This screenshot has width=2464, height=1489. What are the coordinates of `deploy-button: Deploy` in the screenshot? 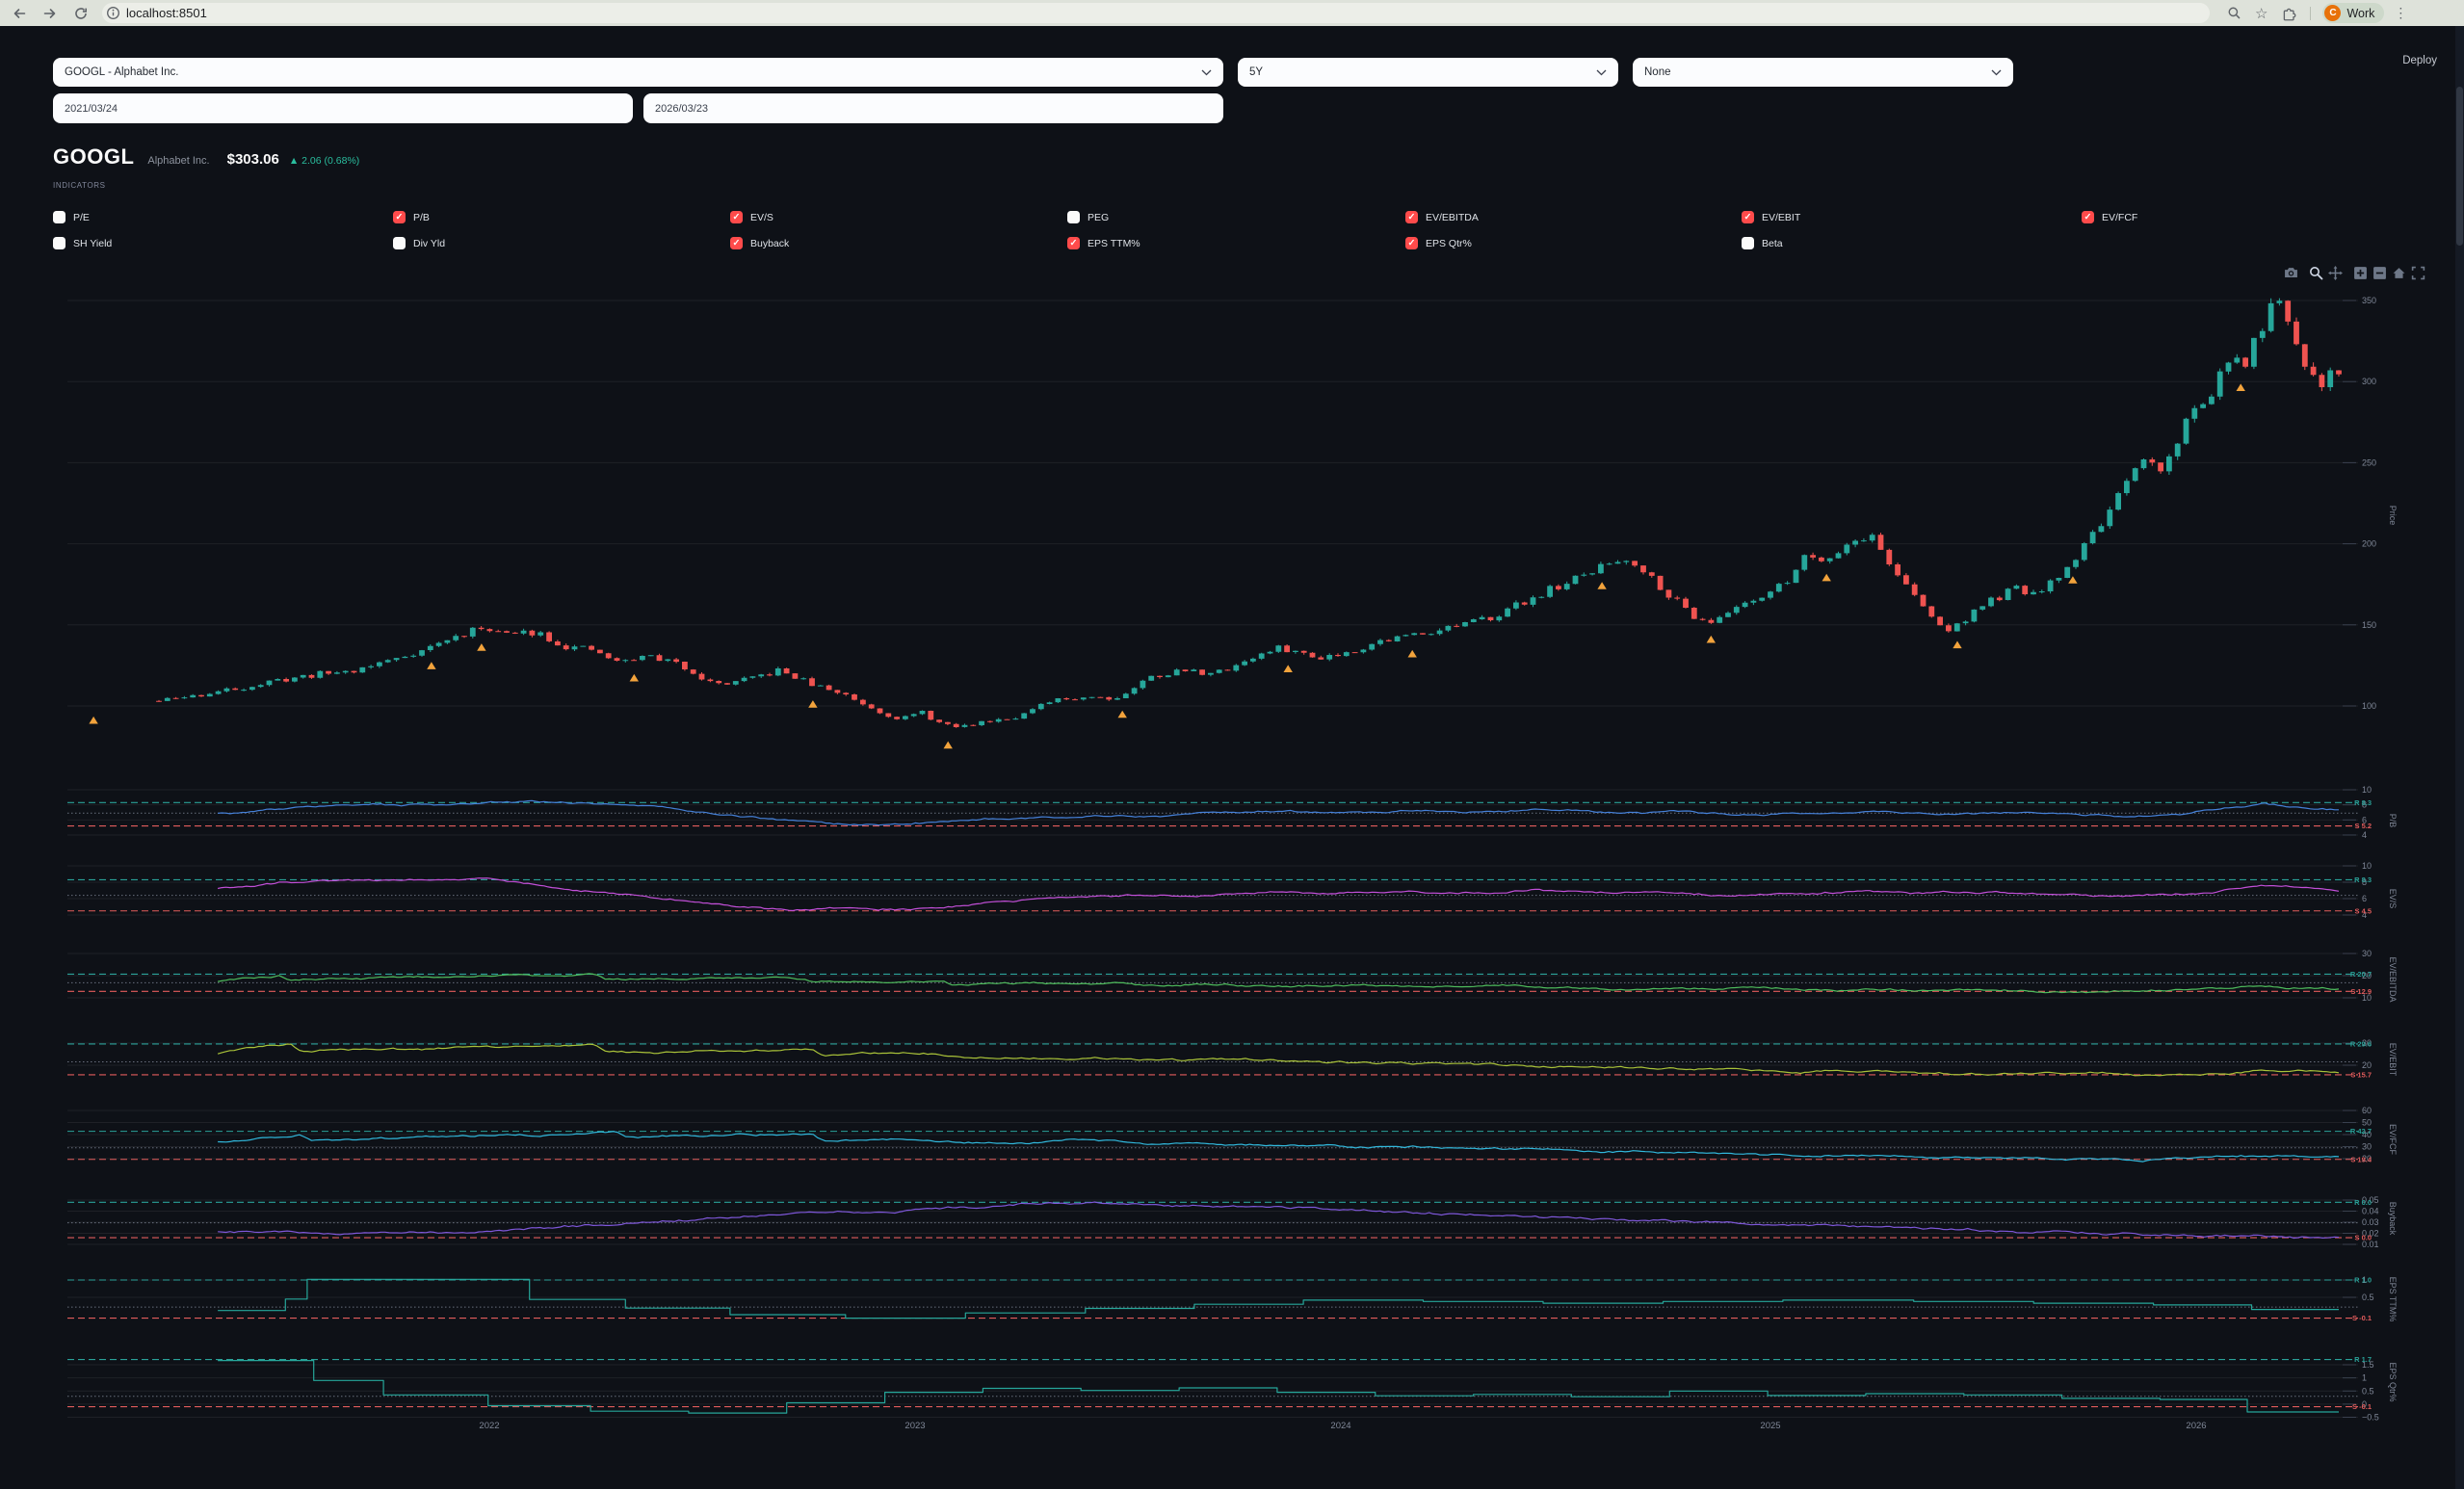 It's located at (2419, 60).